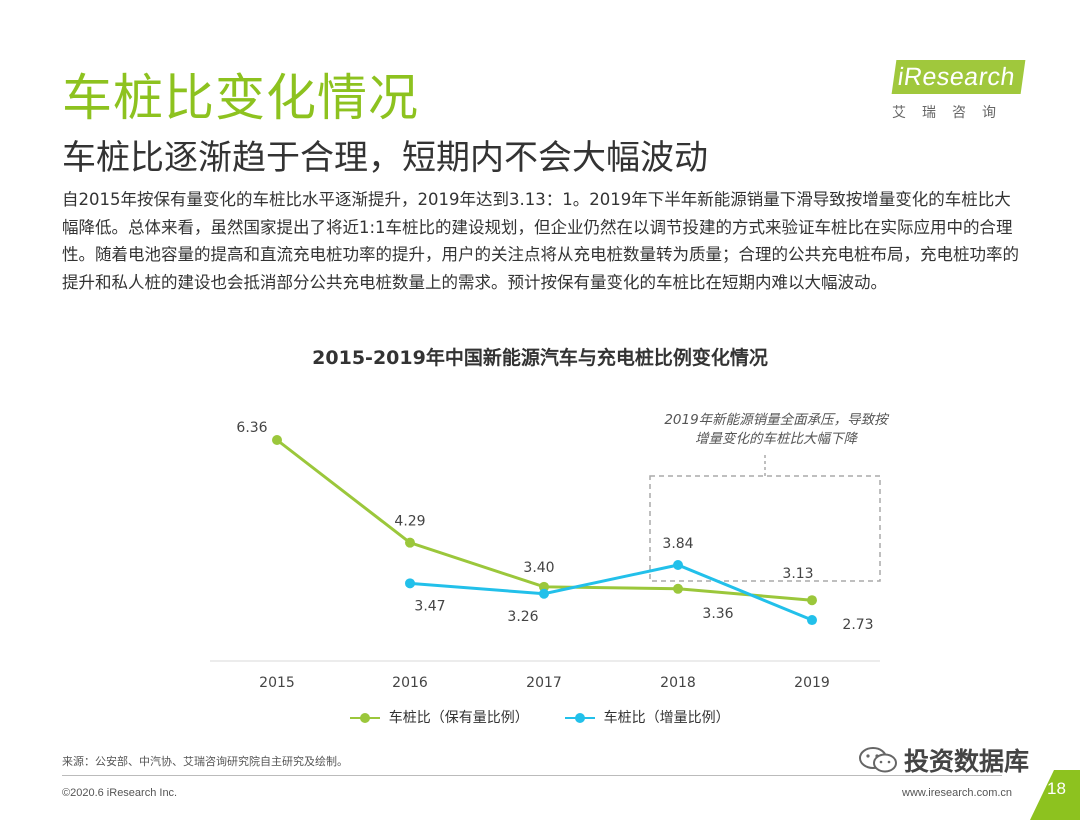 This screenshot has width=1080, height=820. What do you see at coordinates (458, 718) in the screenshot?
I see `legend-label-stock: 车桩比（保有量比例）` at bounding box center [458, 718].